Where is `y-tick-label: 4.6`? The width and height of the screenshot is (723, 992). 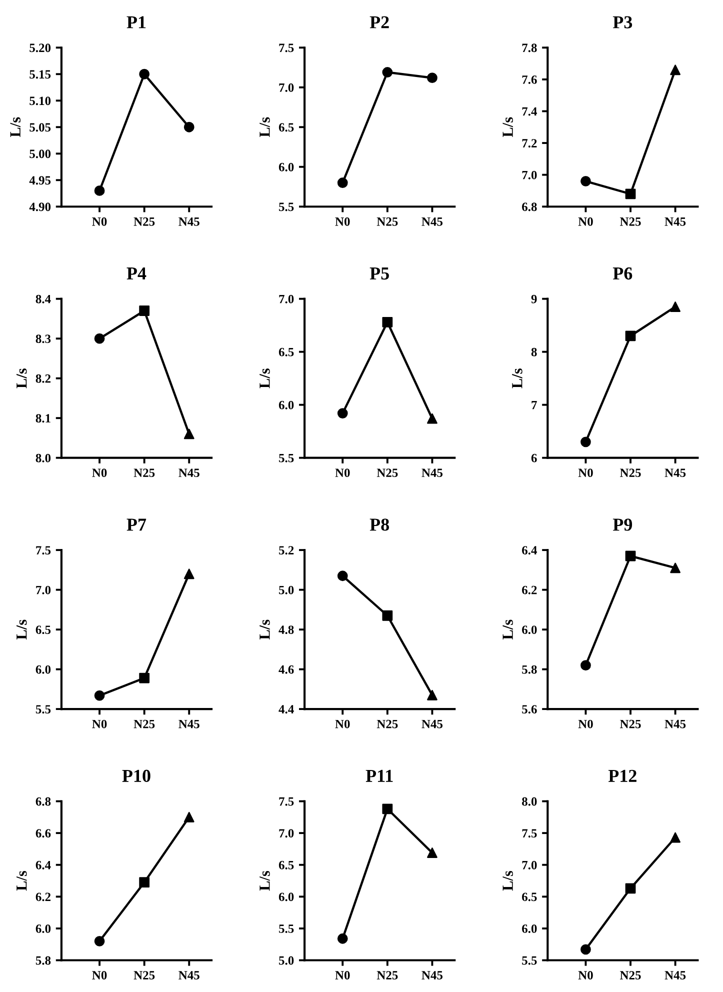
y-tick-label: 4.6 is located at coordinates (286, 669).